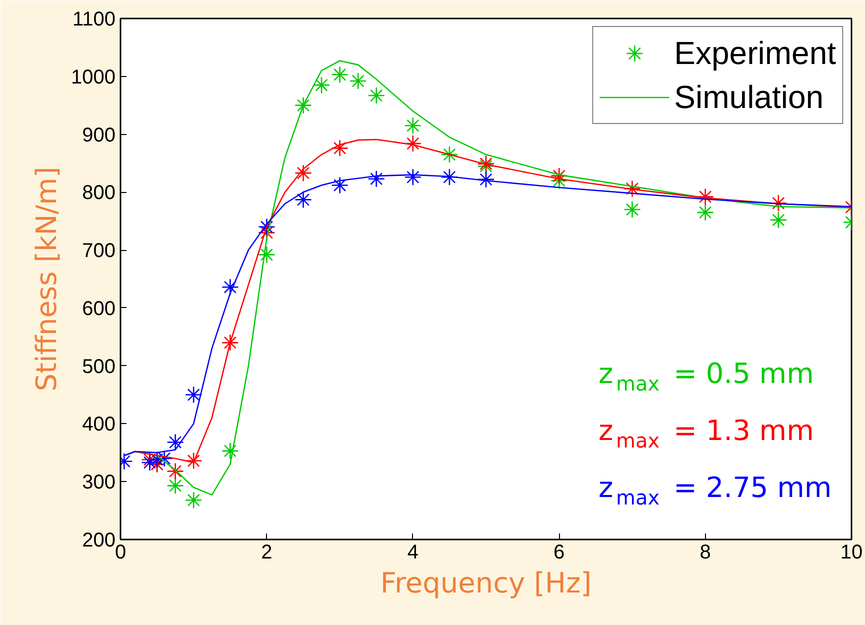 The width and height of the screenshot is (865, 625). What do you see at coordinates (486, 583) in the screenshot?
I see `x-axis-title: Frequency [Hz]` at bounding box center [486, 583].